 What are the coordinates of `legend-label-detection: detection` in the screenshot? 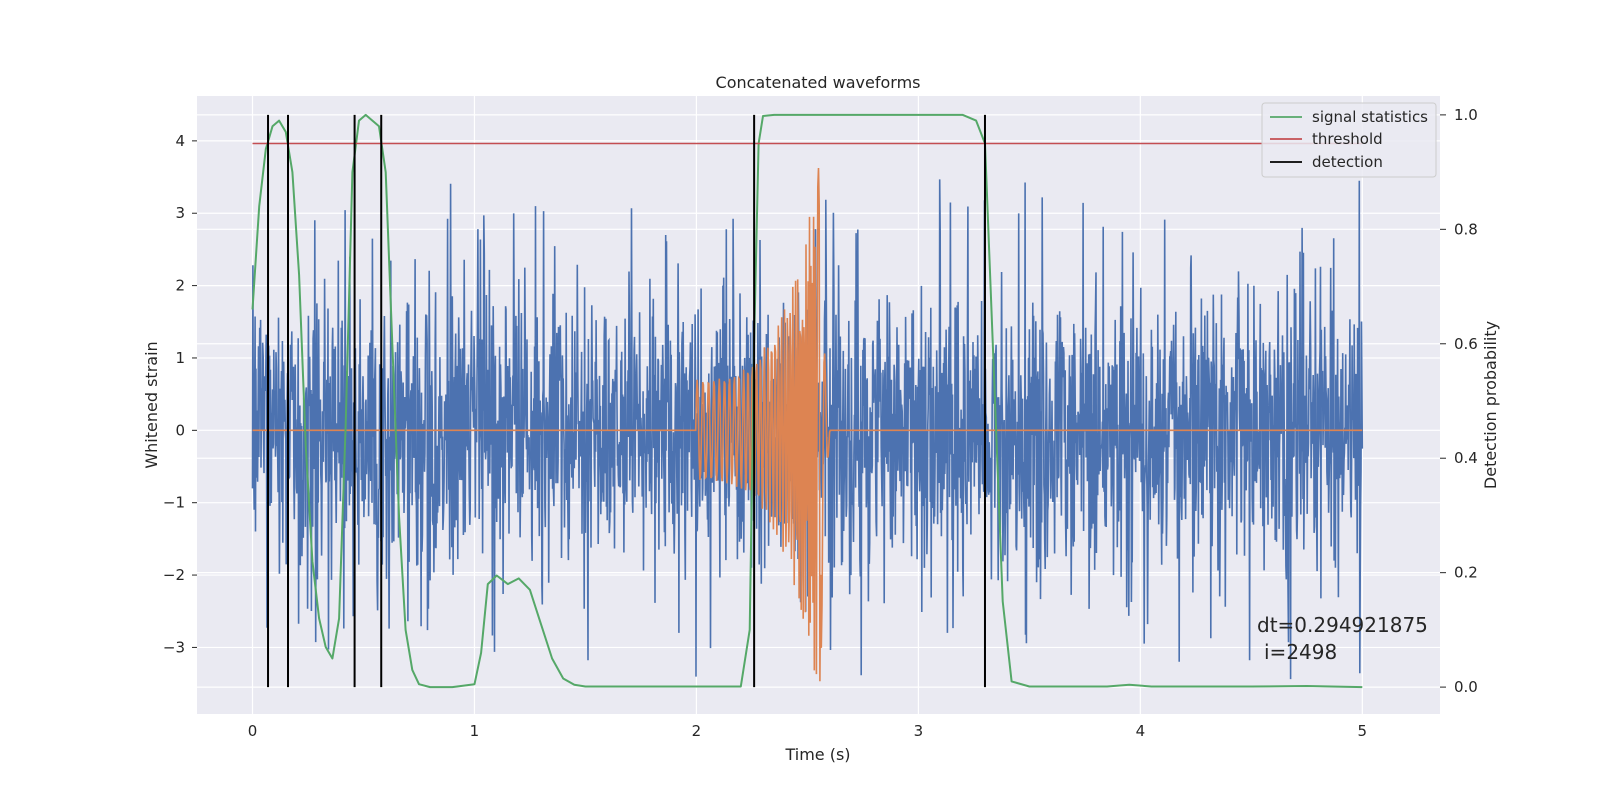 It's located at (1347, 162).